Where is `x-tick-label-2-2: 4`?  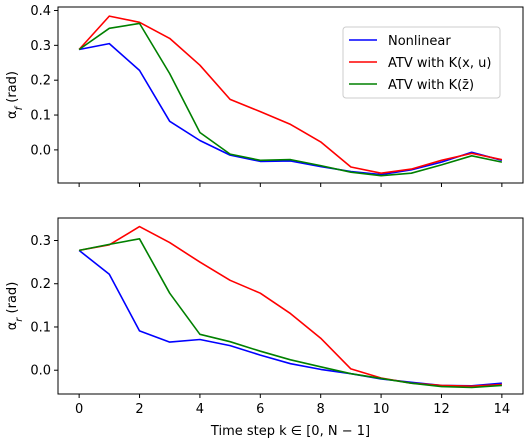
x-tick-label-2-2: 4 is located at coordinates (200, 409).